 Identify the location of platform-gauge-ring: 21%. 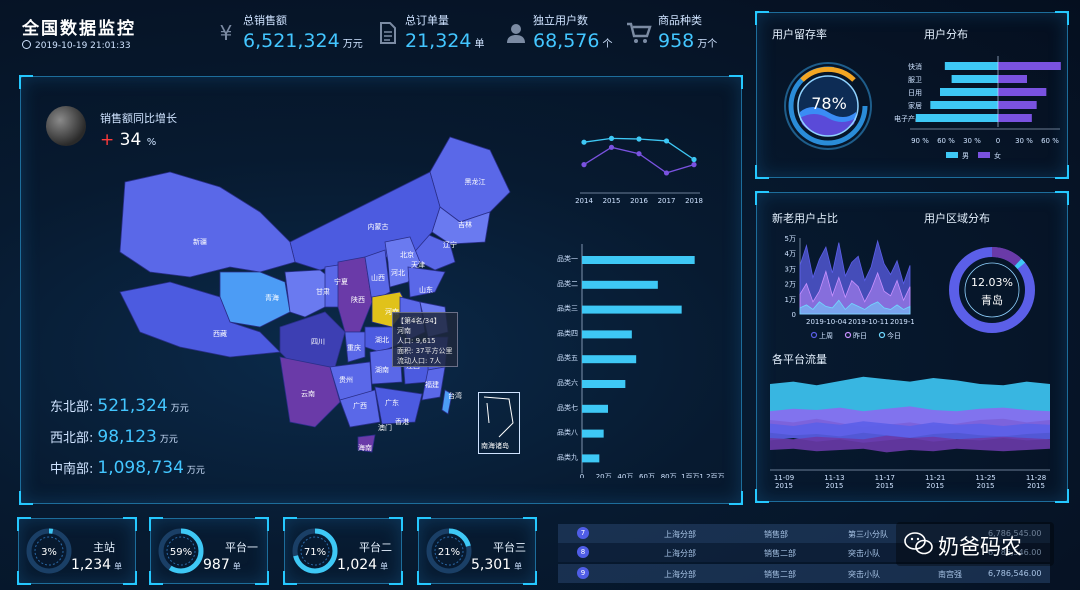
(449, 551).